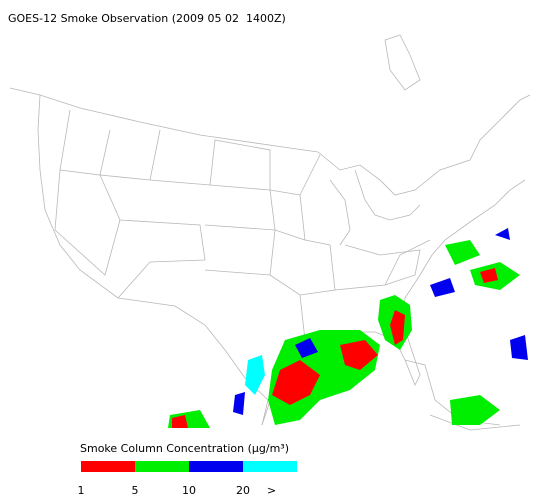  What do you see at coordinates (271, 490) in the screenshot?
I see `legend-label: >` at bounding box center [271, 490].